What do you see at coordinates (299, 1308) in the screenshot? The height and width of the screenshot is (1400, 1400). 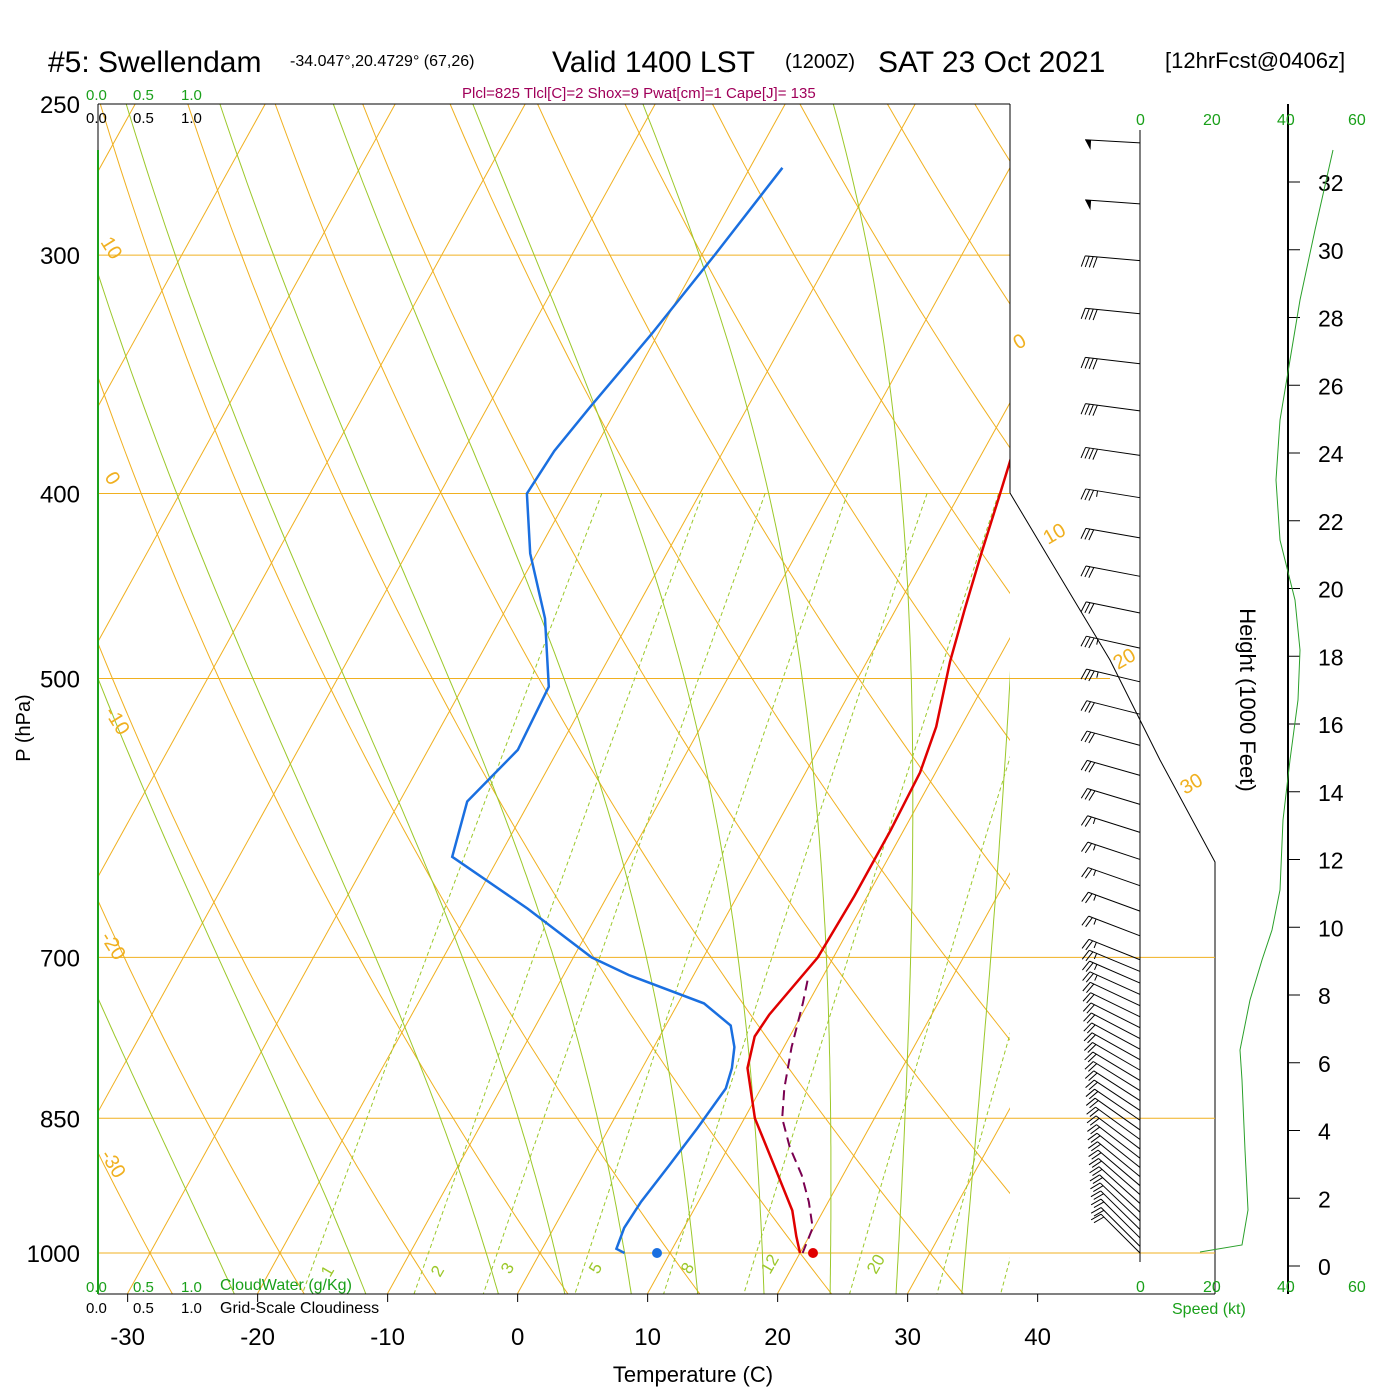 I see `cloudiness-label: Grid-Scale Cloudiness` at bounding box center [299, 1308].